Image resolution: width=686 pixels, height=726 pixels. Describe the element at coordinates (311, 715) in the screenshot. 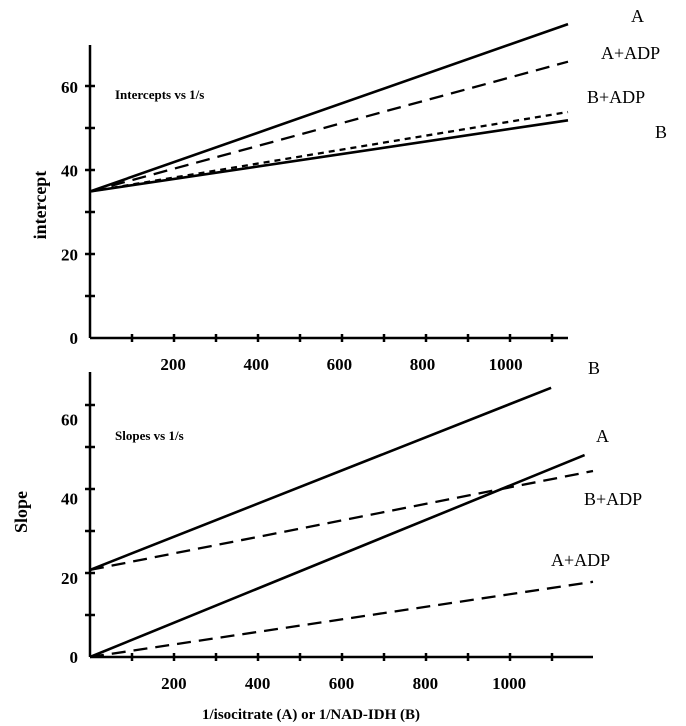

I see `x-axis-title: 1/isocitrate (A) or 1/NAD-IDH (B)` at that location.